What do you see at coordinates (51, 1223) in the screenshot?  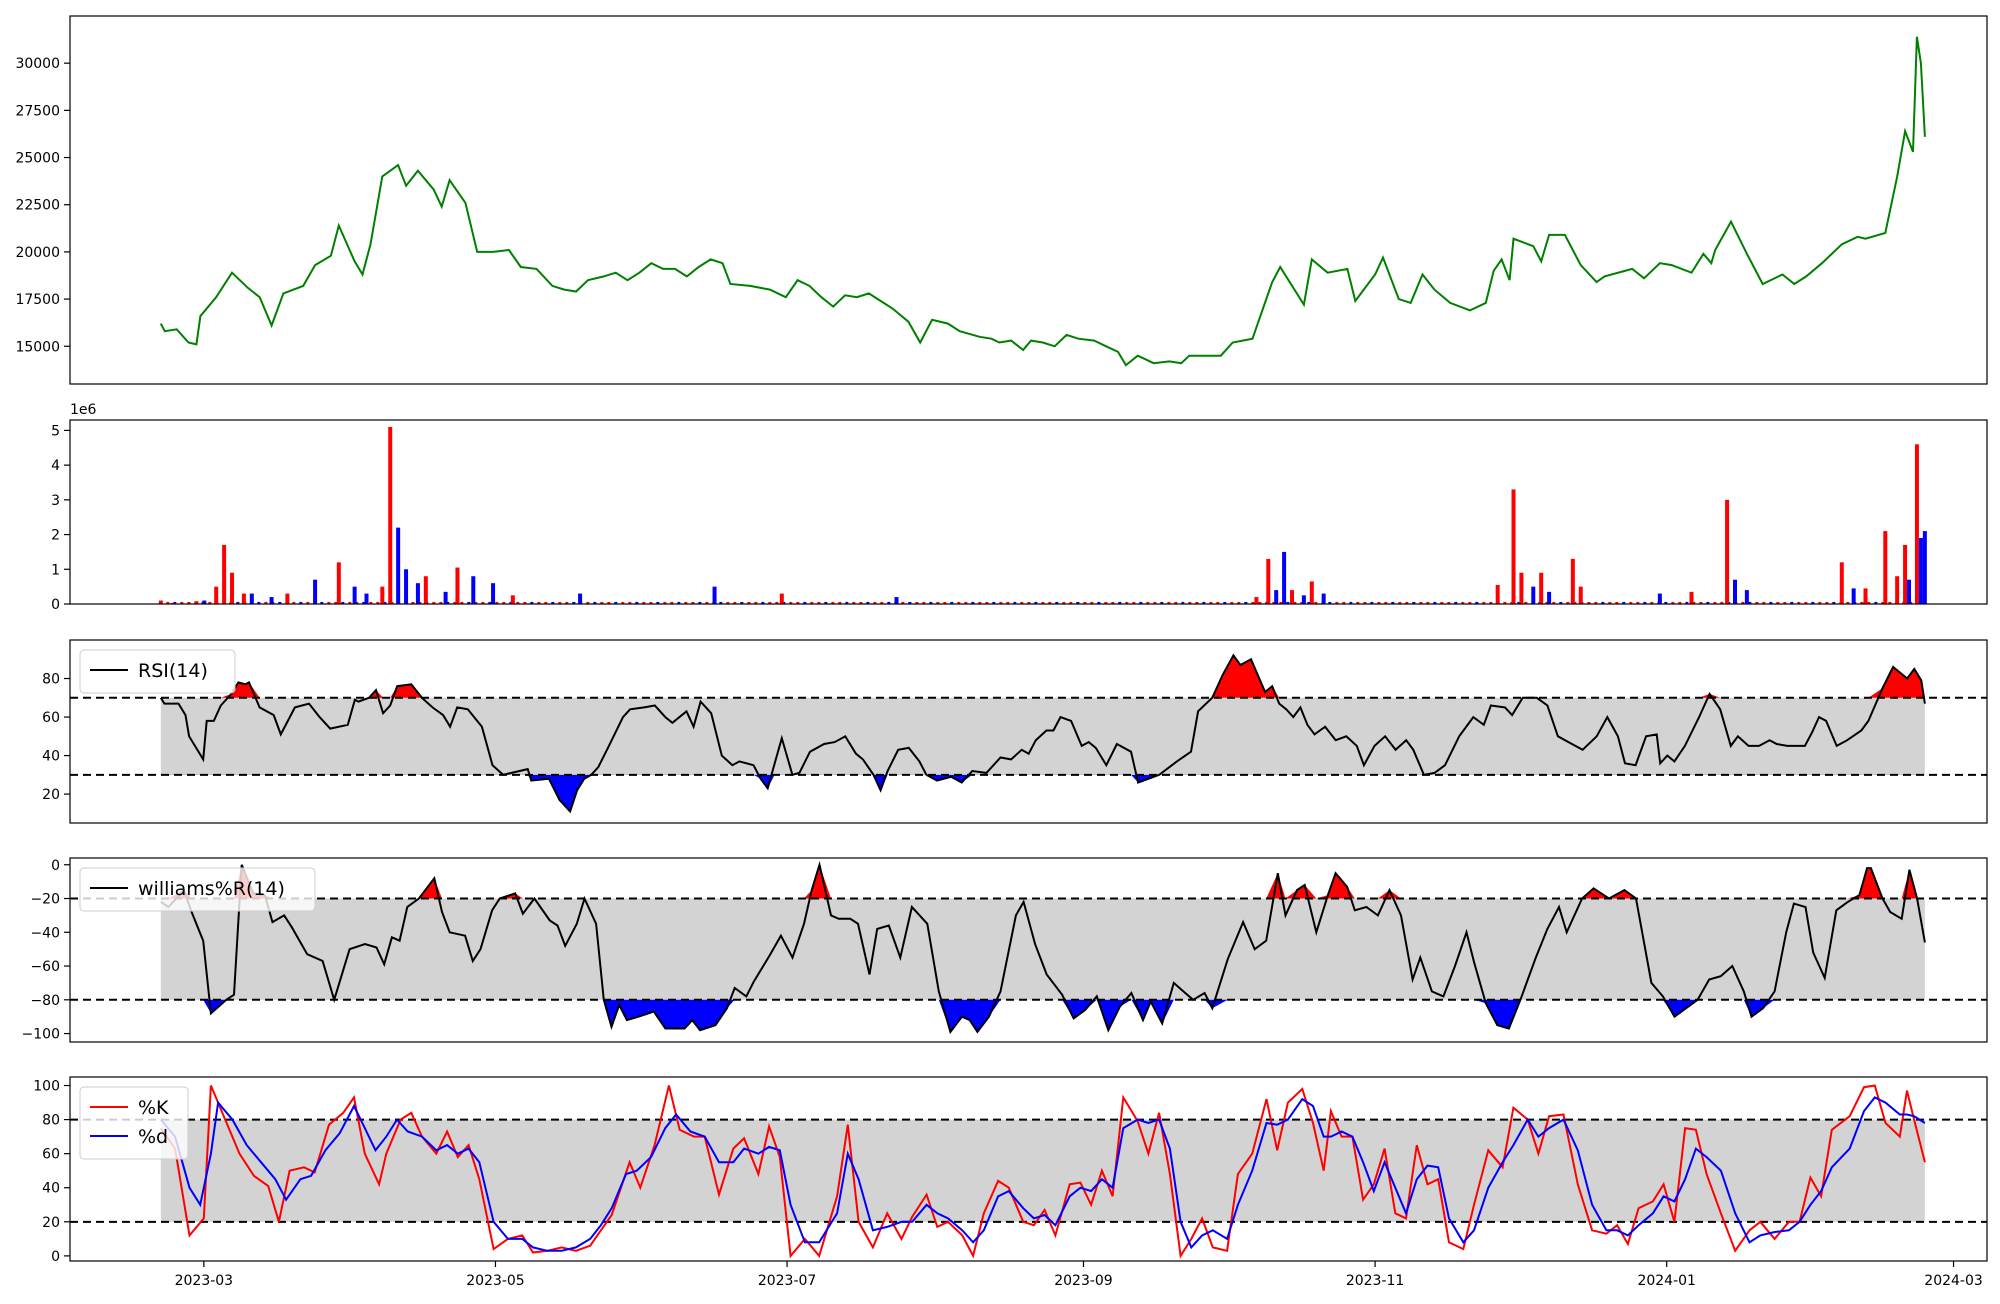 I see `y-tick-label: 20` at bounding box center [51, 1223].